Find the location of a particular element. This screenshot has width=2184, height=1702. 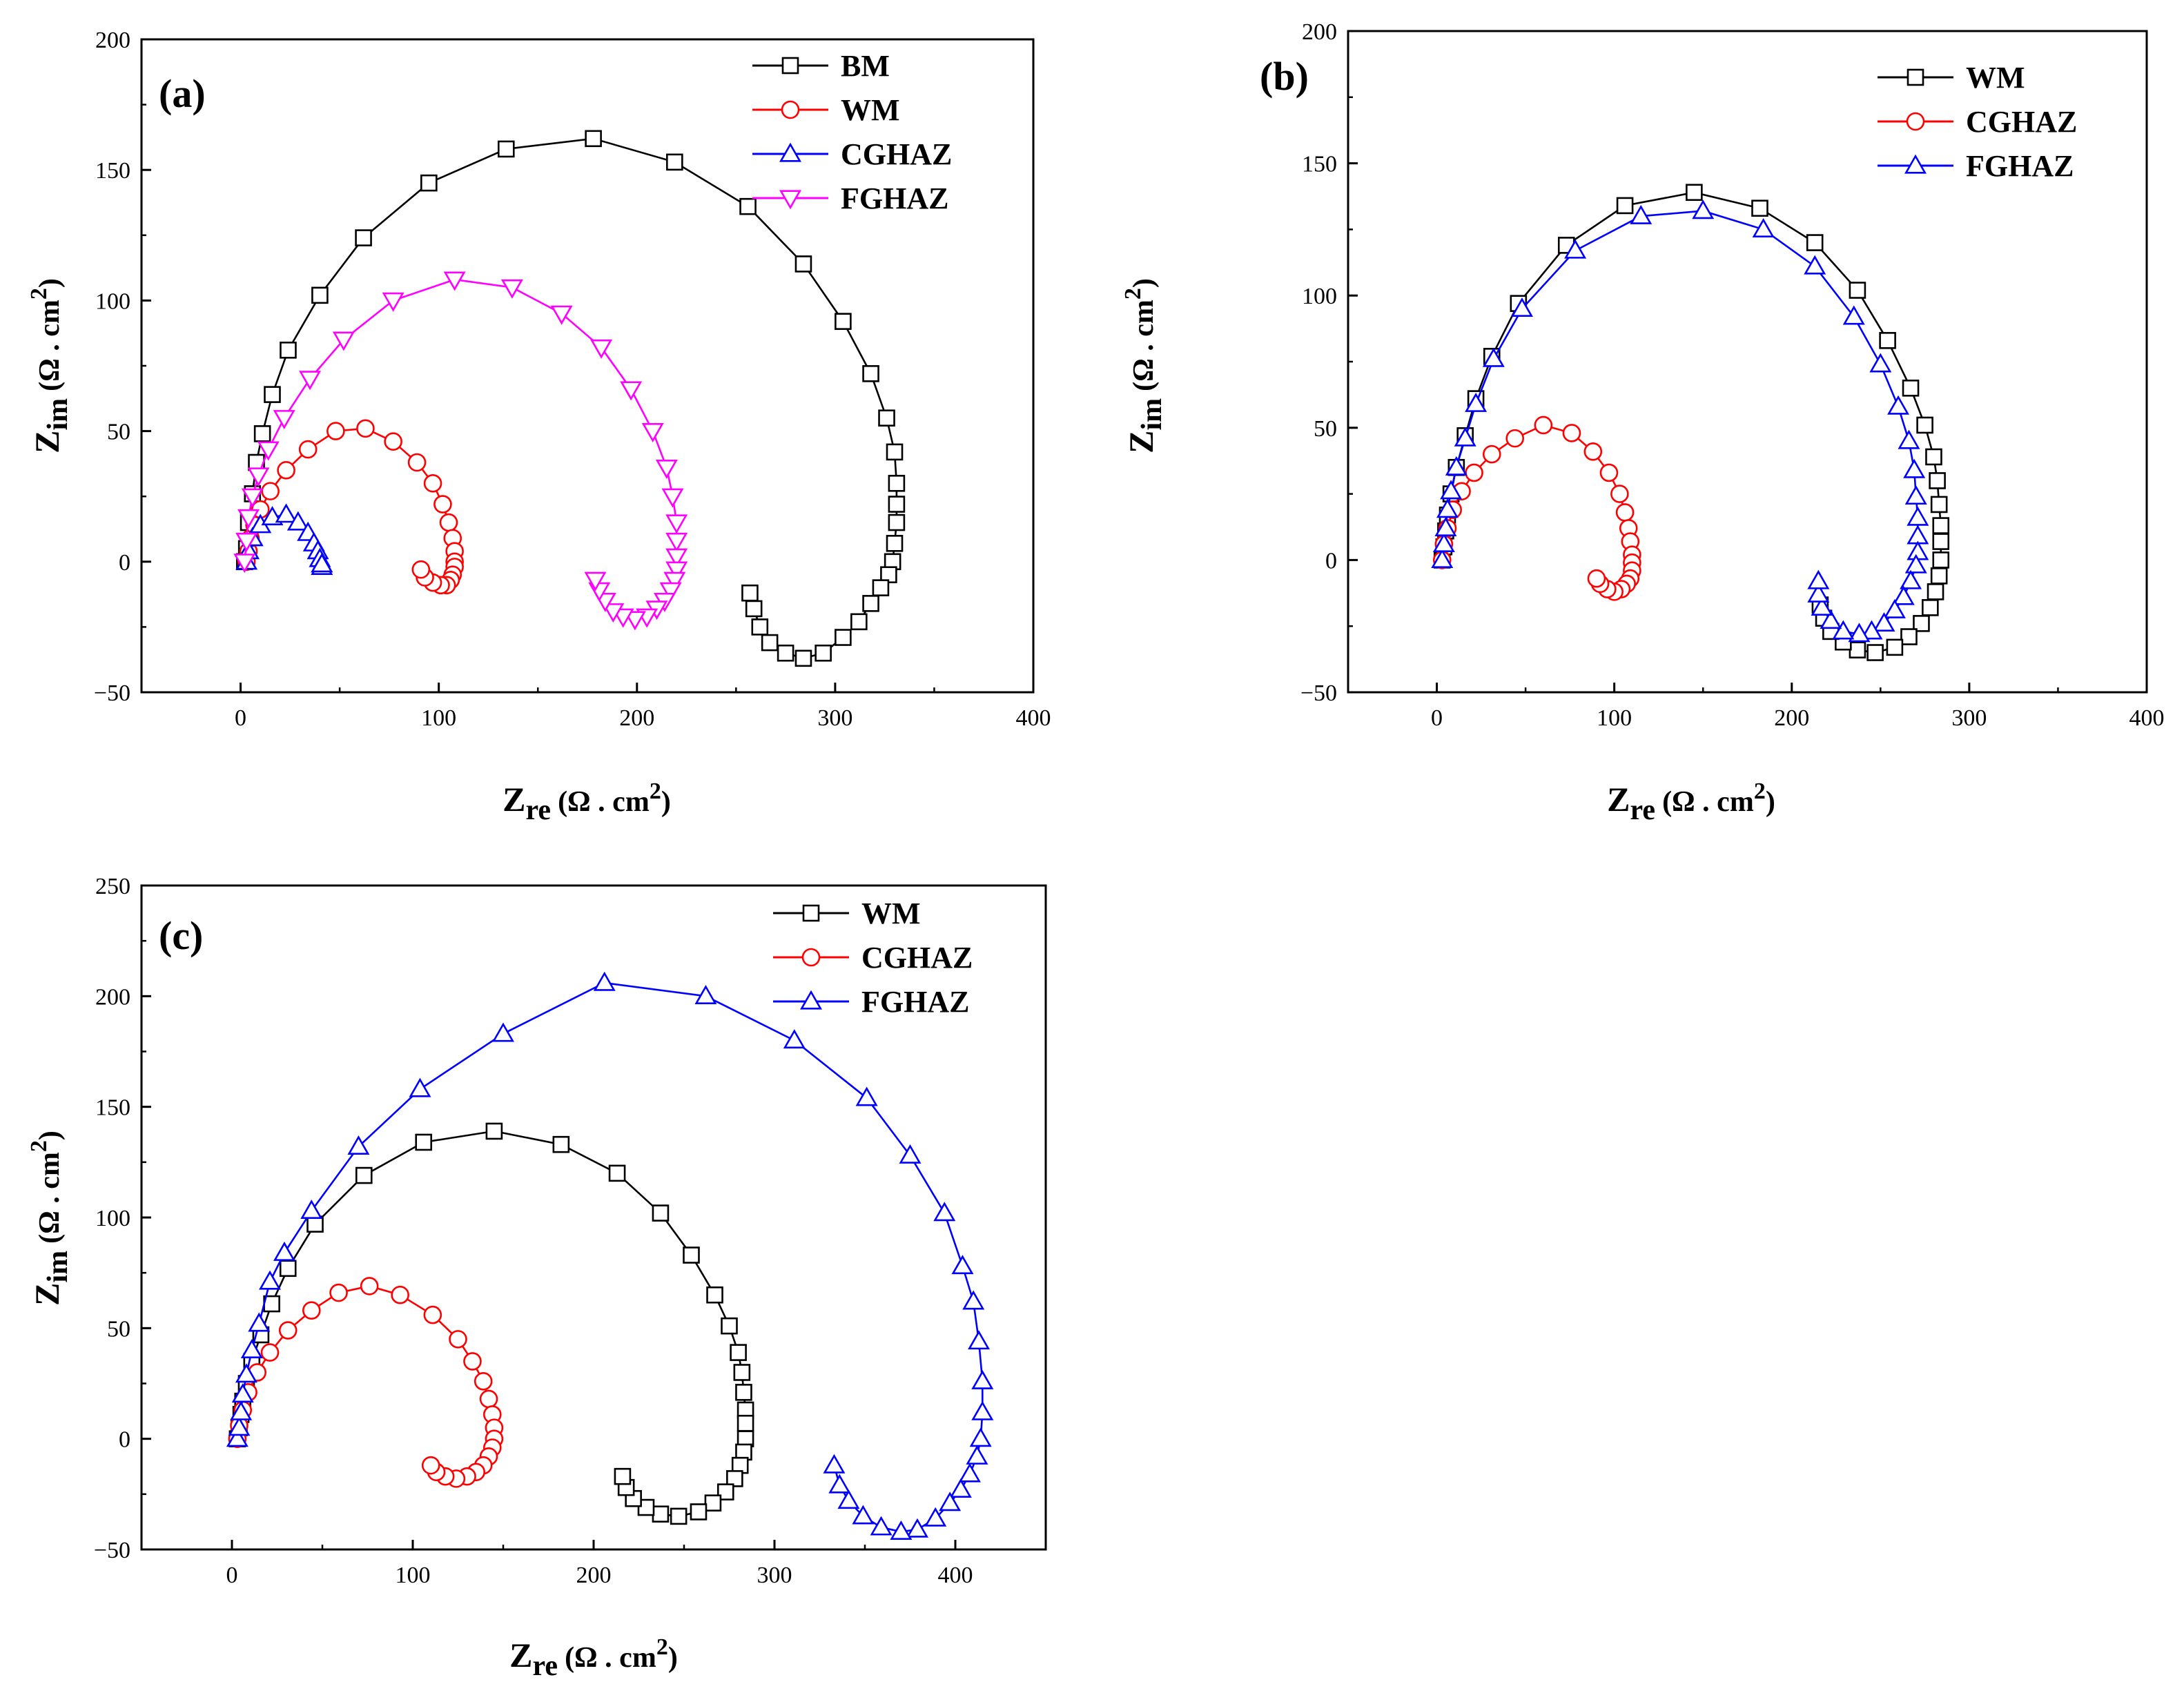

series-line-wm is located at coordinates (1691, 422).